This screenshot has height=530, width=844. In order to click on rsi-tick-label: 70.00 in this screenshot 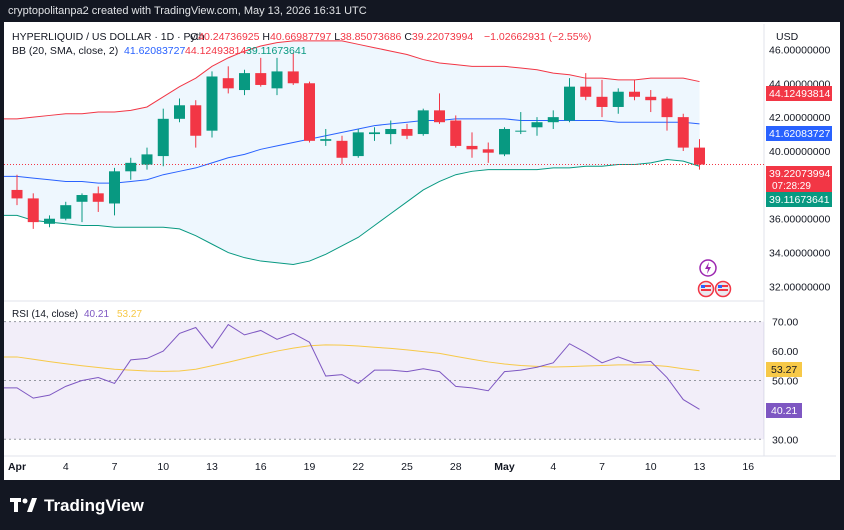, I will do `click(785, 323)`.